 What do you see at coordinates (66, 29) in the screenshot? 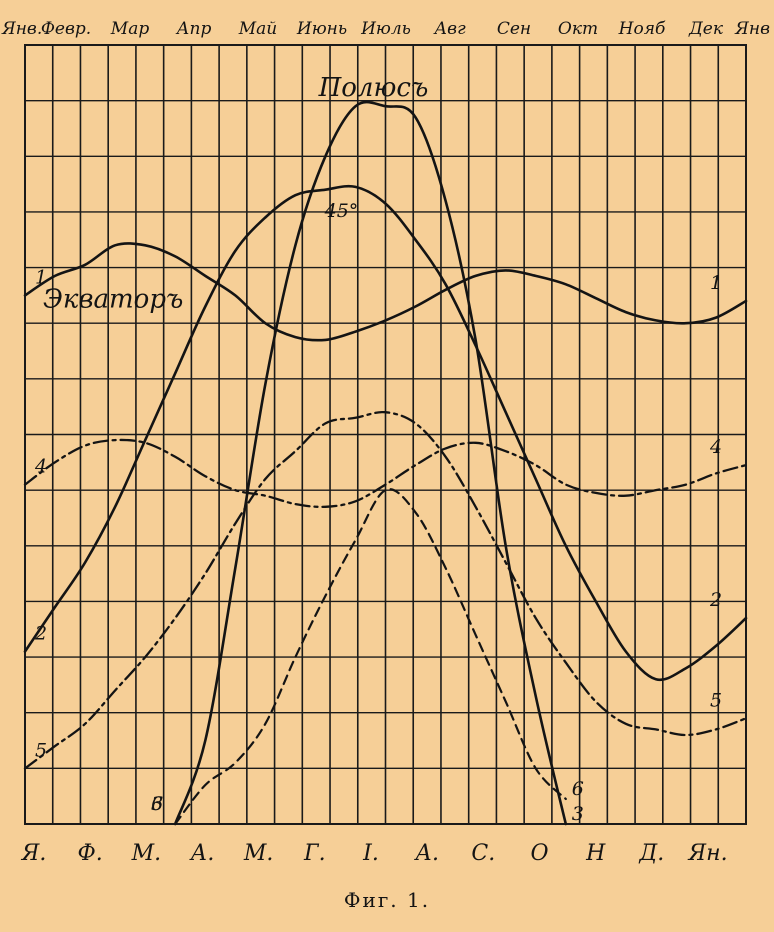
I see `top-month-label: Февр.` at bounding box center [66, 29].